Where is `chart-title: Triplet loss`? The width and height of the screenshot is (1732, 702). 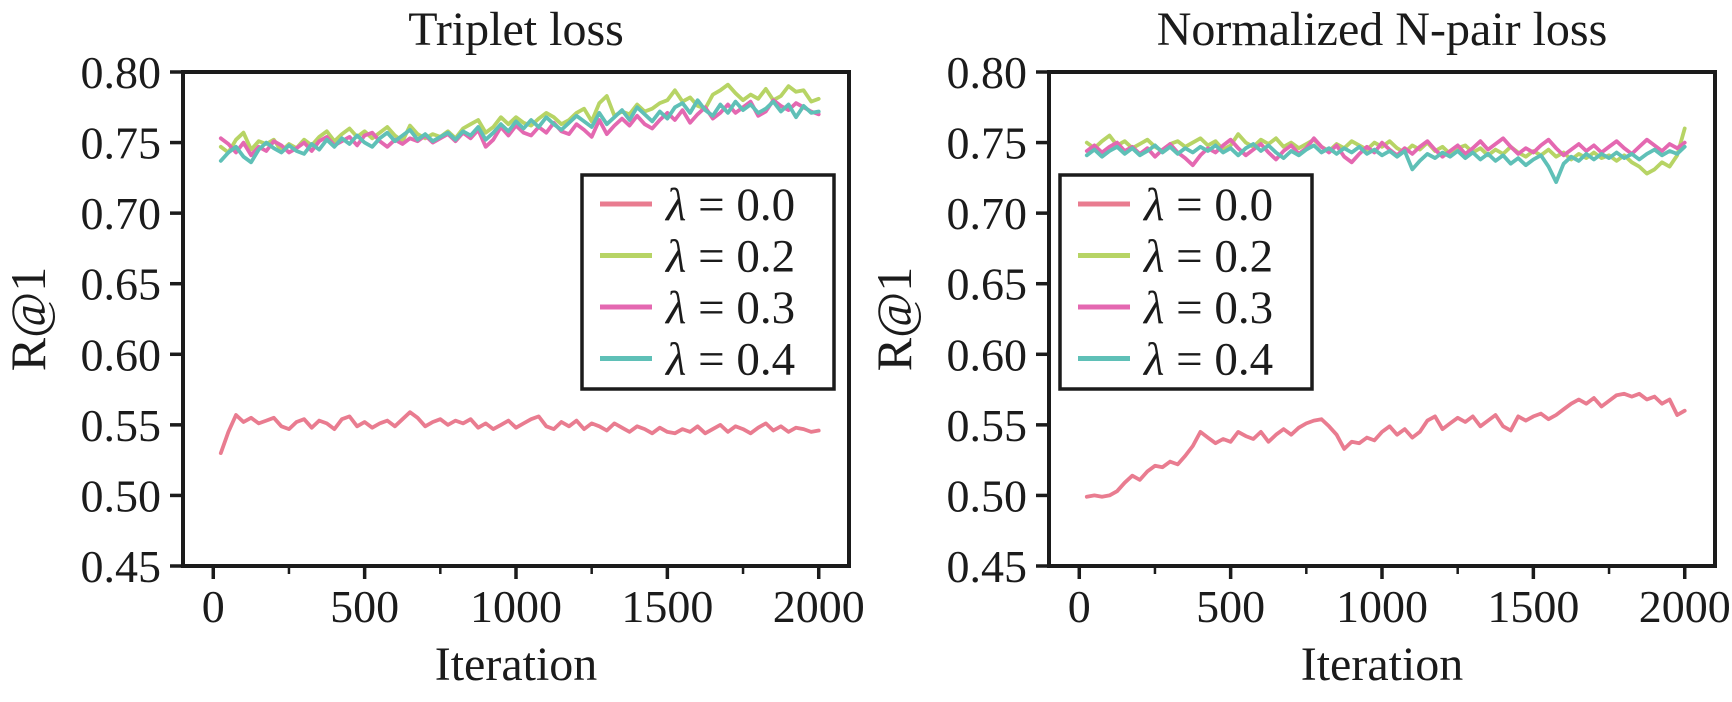 chart-title: Triplet loss is located at coordinates (516, 29).